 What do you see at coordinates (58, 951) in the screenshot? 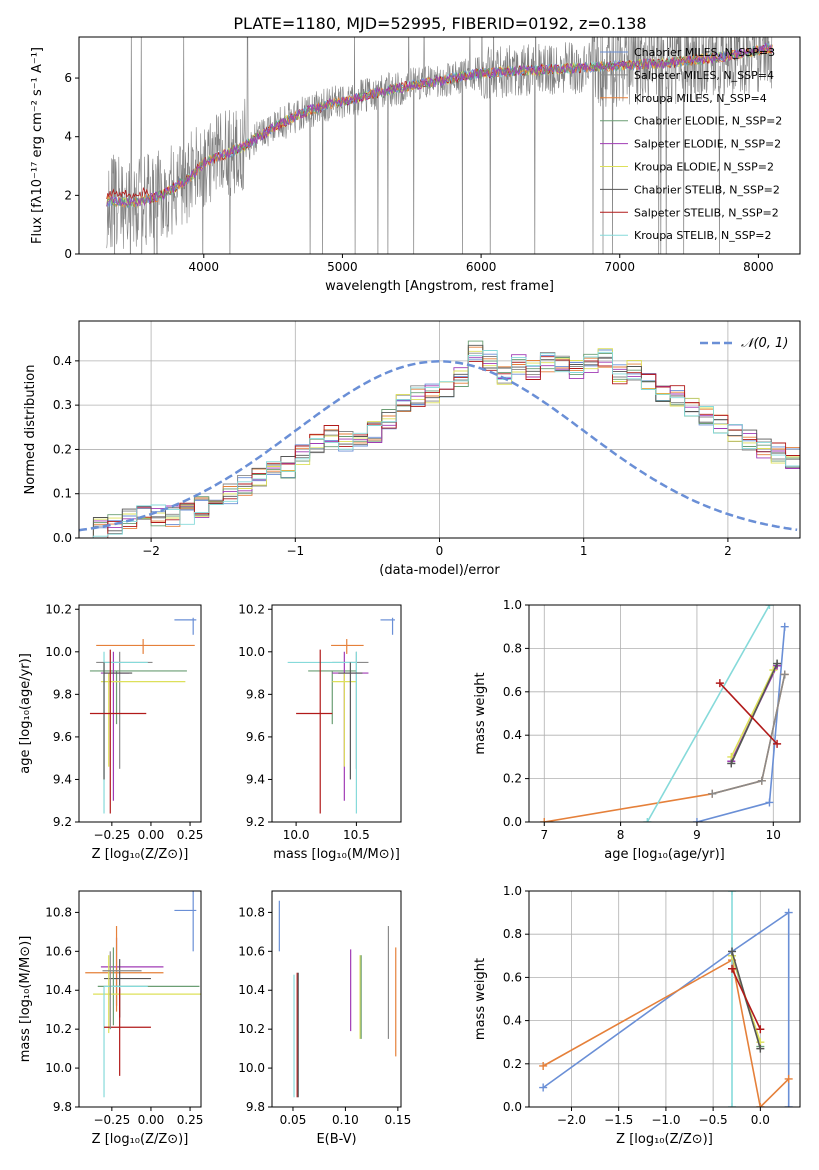
I see `y-tick-label: 10.6` at bounding box center [58, 951].